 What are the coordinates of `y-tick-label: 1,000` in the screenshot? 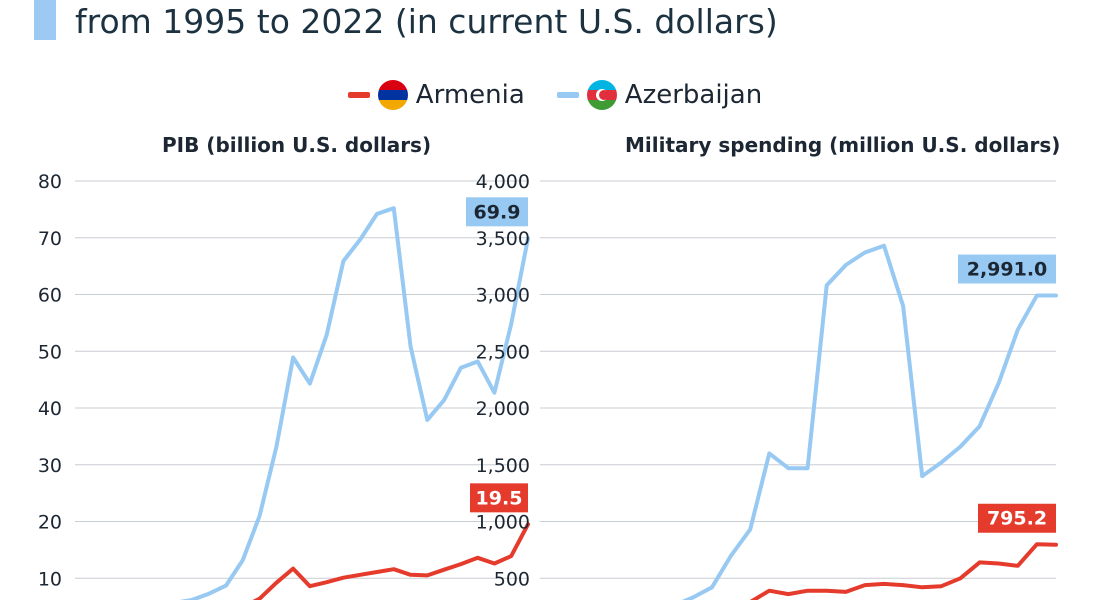 It's located at (503, 523).